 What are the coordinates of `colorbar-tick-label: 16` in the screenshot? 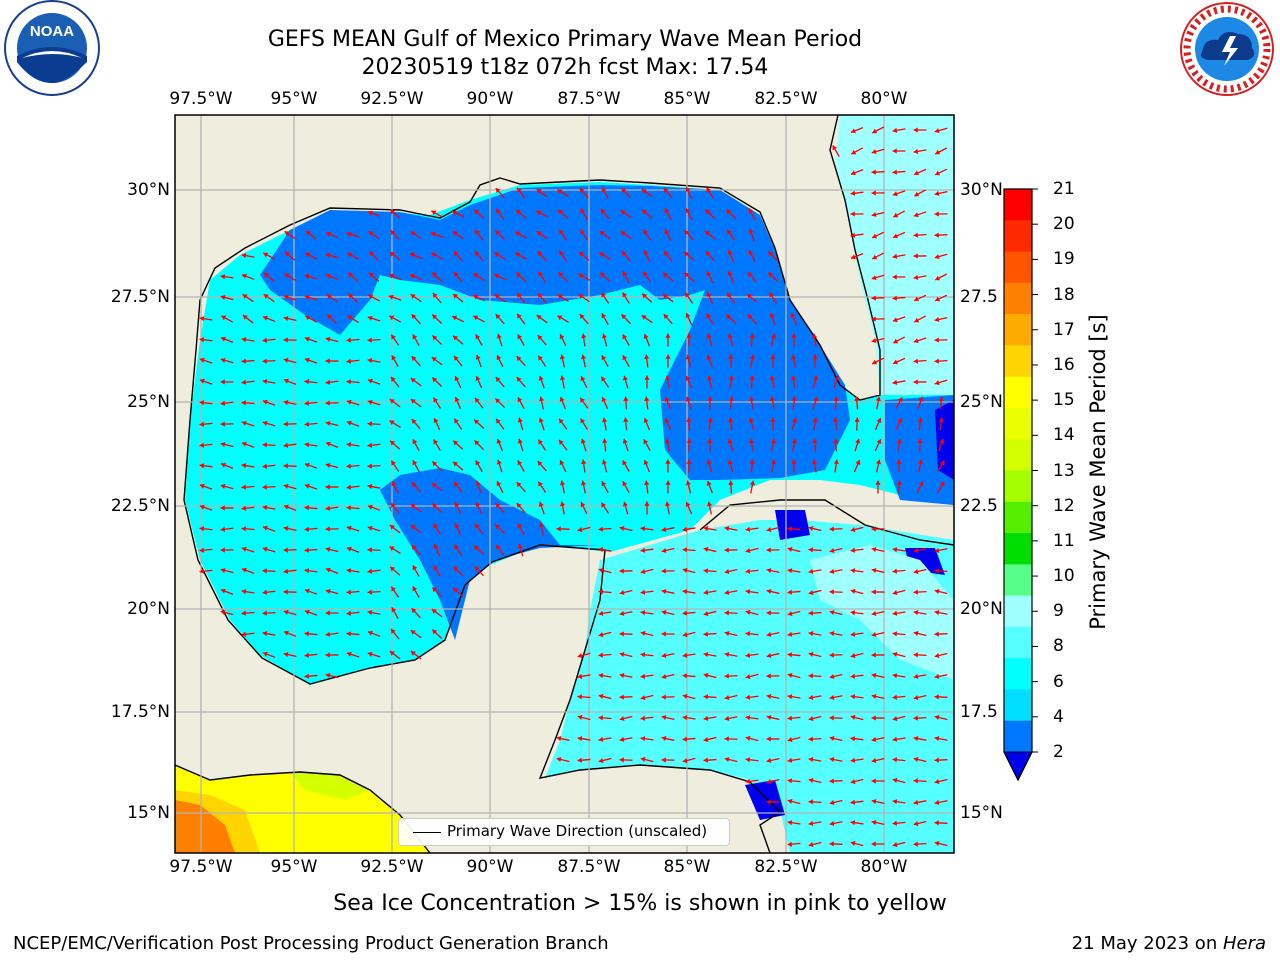 It's located at (1064, 364).